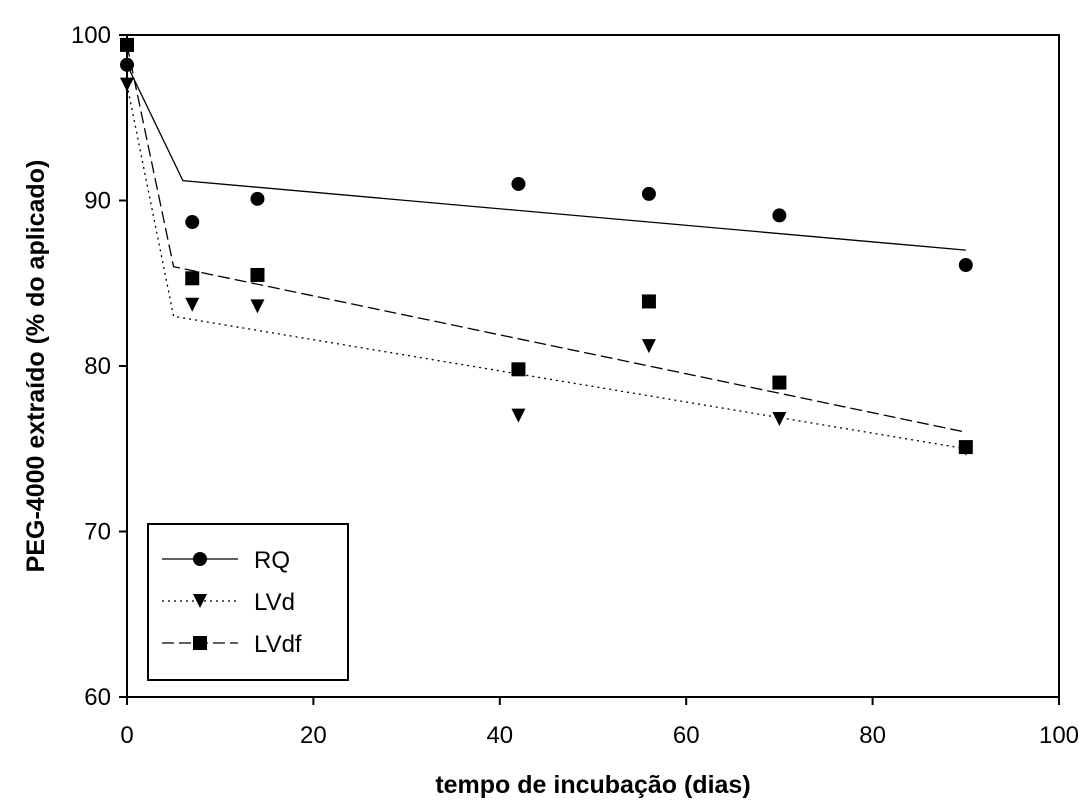 This screenshot has width=1087, height=805. I want to click on y-tick-label: 90, so click(97, 201).